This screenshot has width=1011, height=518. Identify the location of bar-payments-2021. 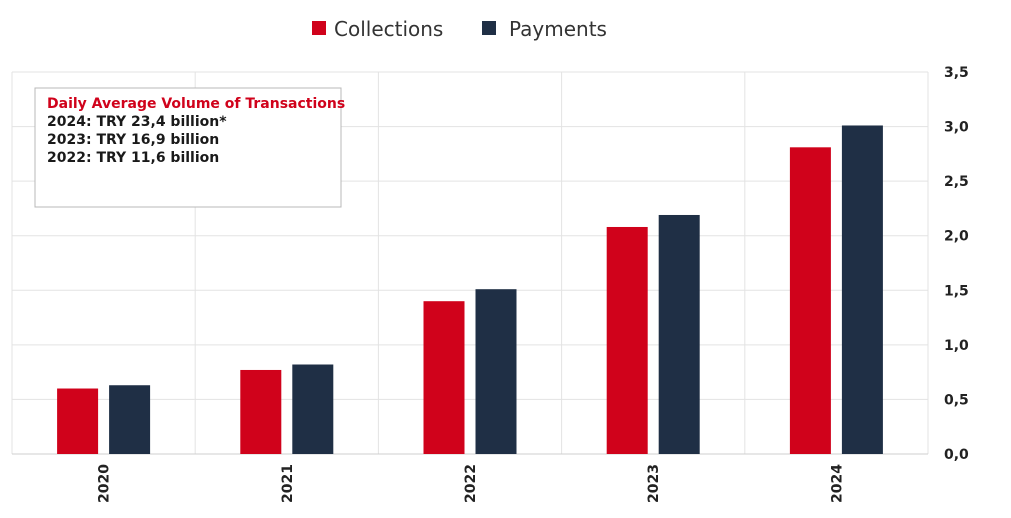
(313, 409).